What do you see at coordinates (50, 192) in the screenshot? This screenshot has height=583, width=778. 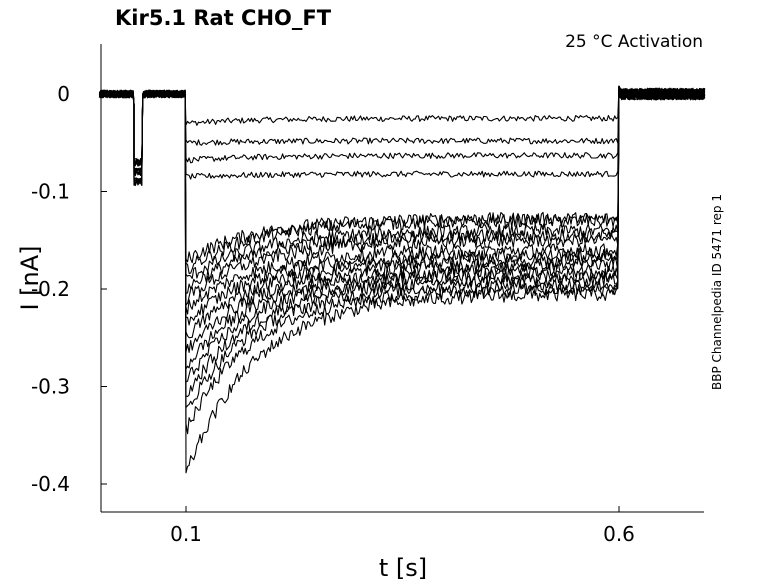 I see `y-tick-label: -0.1` at bounding box center [50, 192].